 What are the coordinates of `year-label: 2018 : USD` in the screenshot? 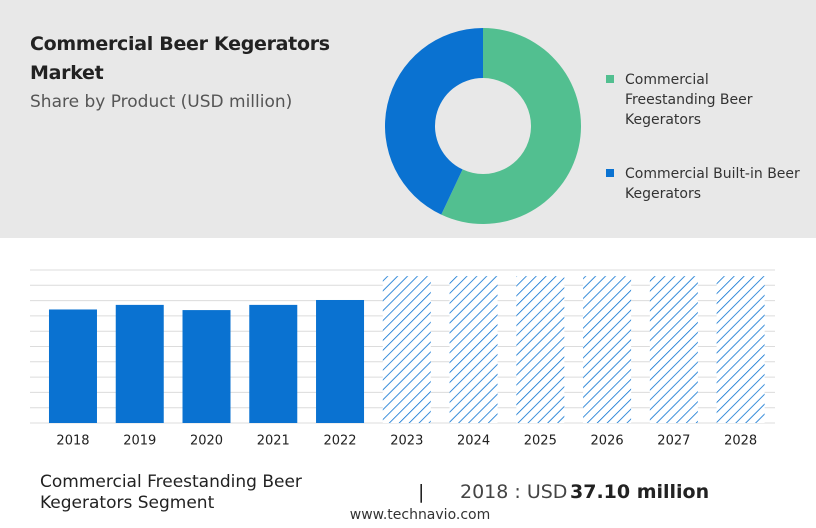 It's located at (514, 492).